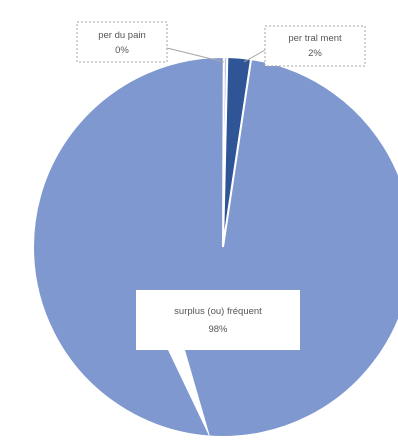 The image size is (398, 440). I want to click on slice-percent-2: 2%, so click(315, 53).